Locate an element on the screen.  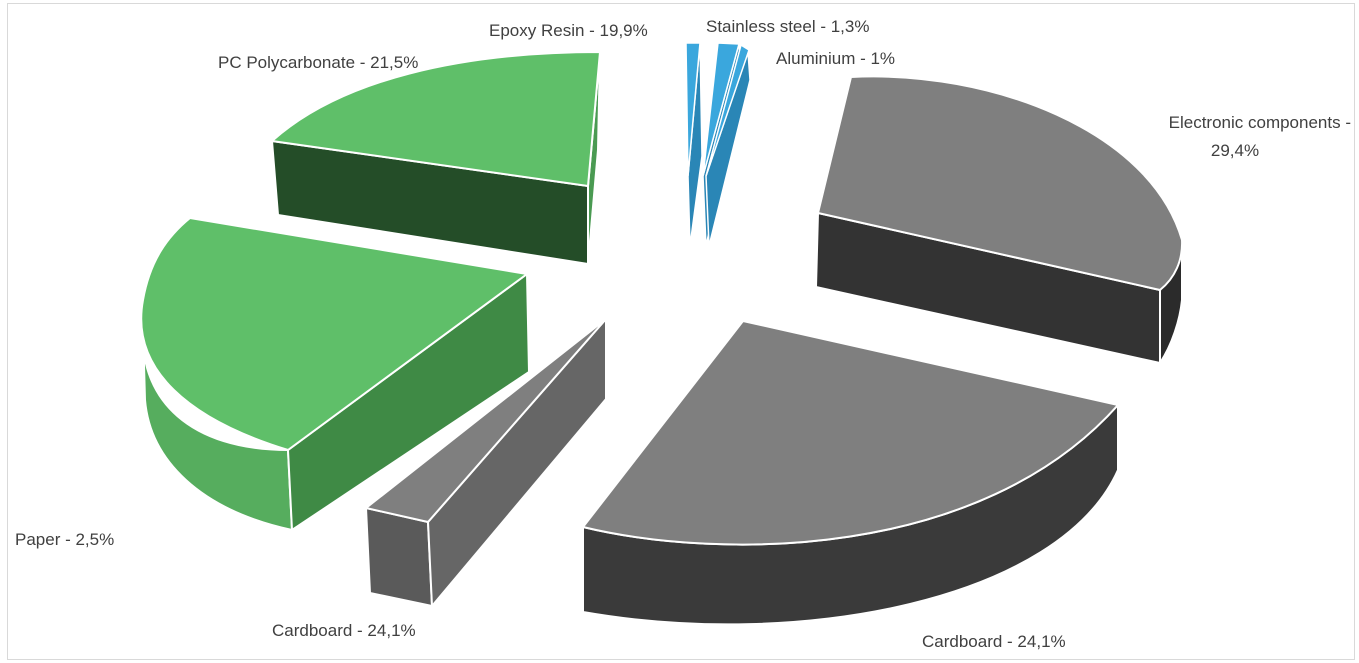
label-pc-polycarbonate: Paper - 2,5% is located at coordinates (64, 539).